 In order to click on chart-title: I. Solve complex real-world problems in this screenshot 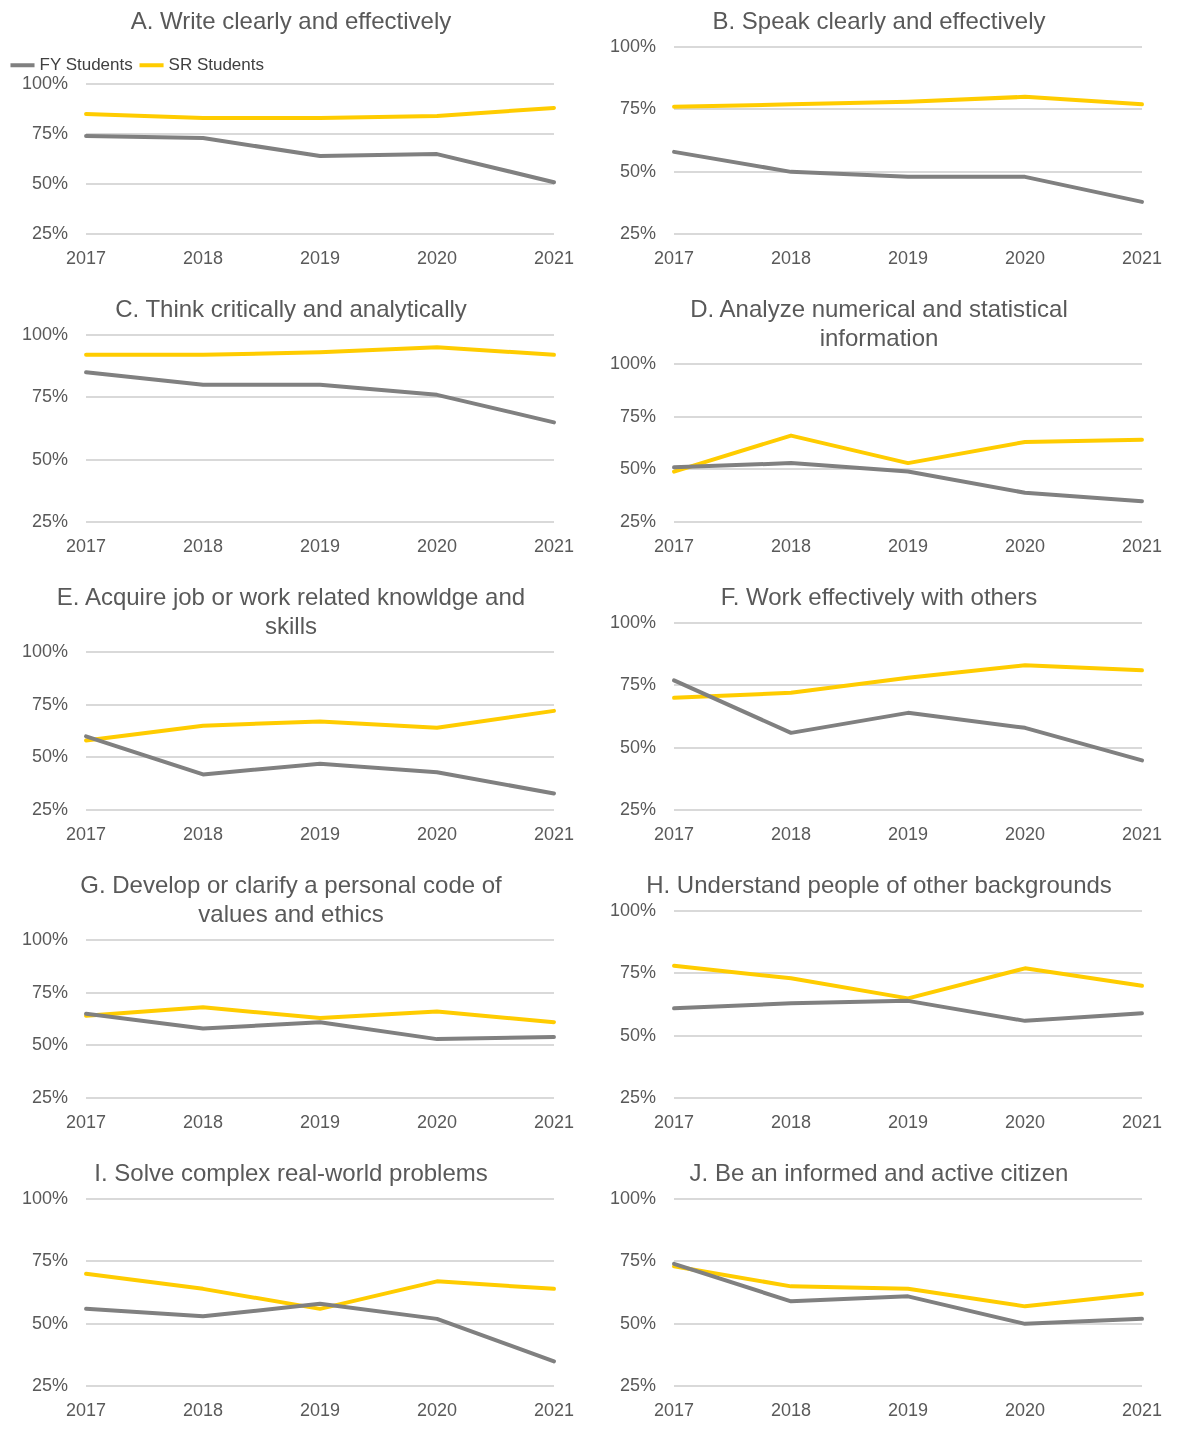, I will do `click(291, 1173)`.